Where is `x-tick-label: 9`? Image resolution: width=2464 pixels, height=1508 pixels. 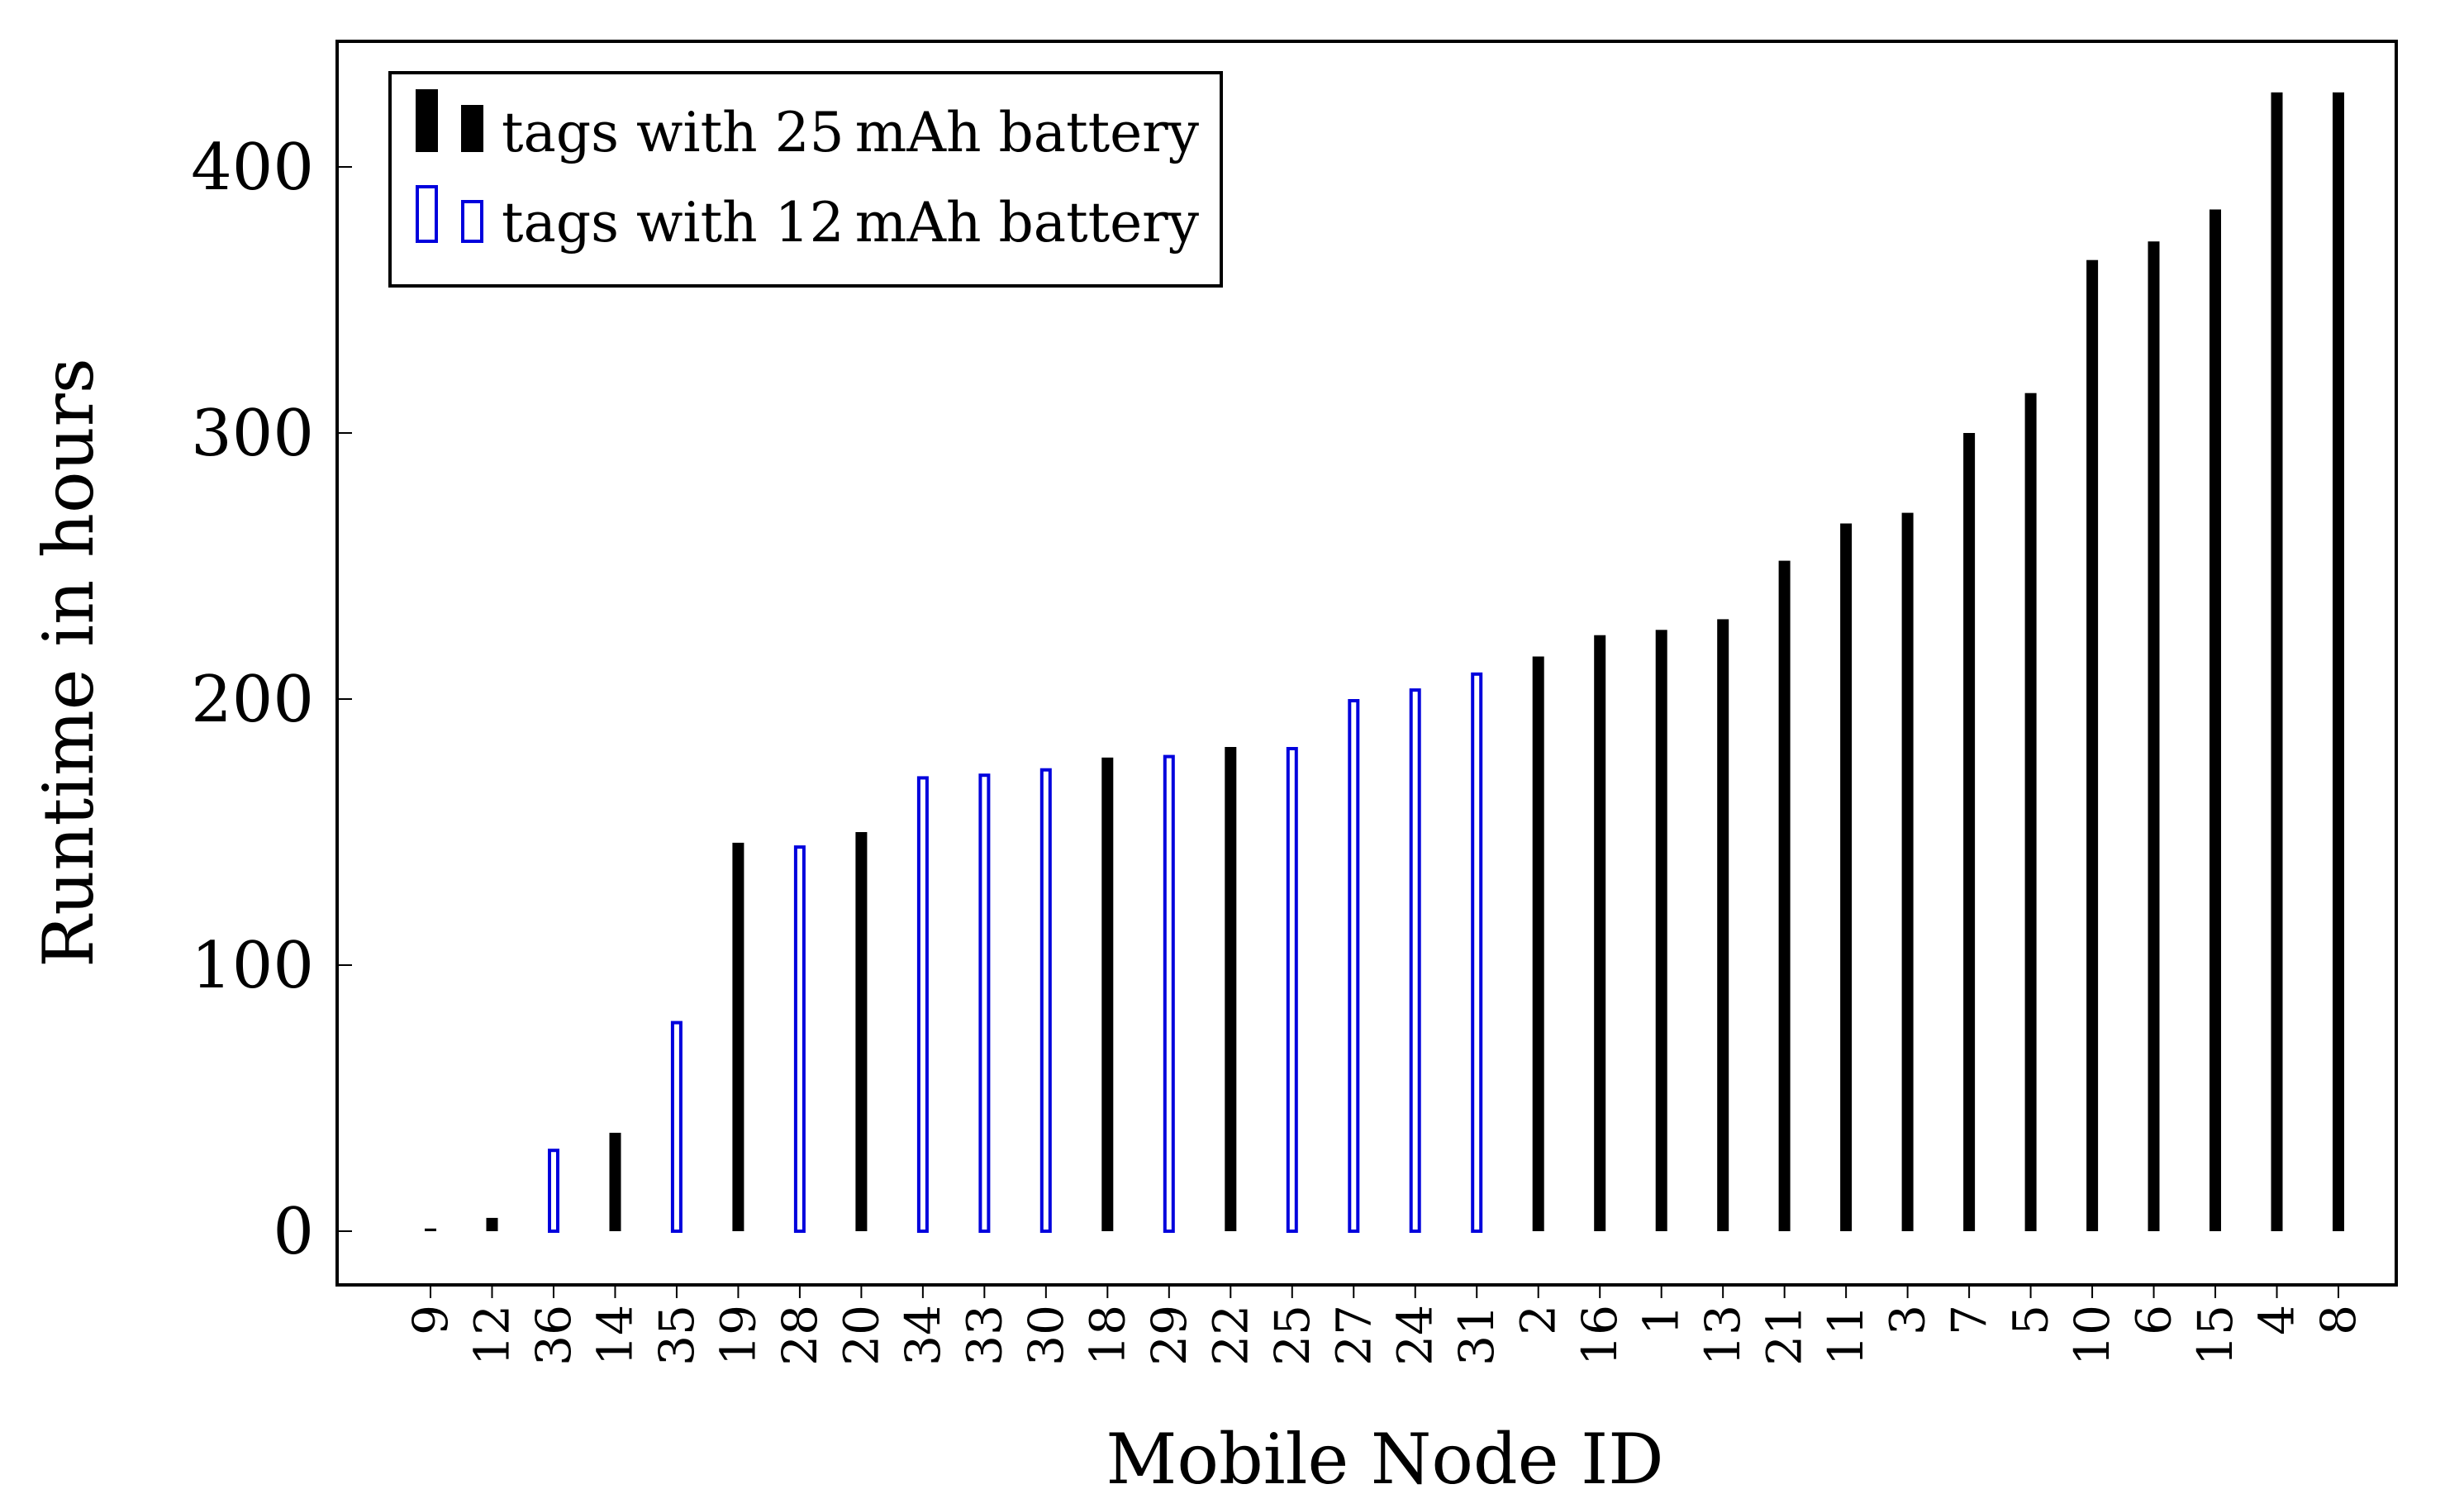
x-tick-label: 9 is located at coordinates (430, 1320).